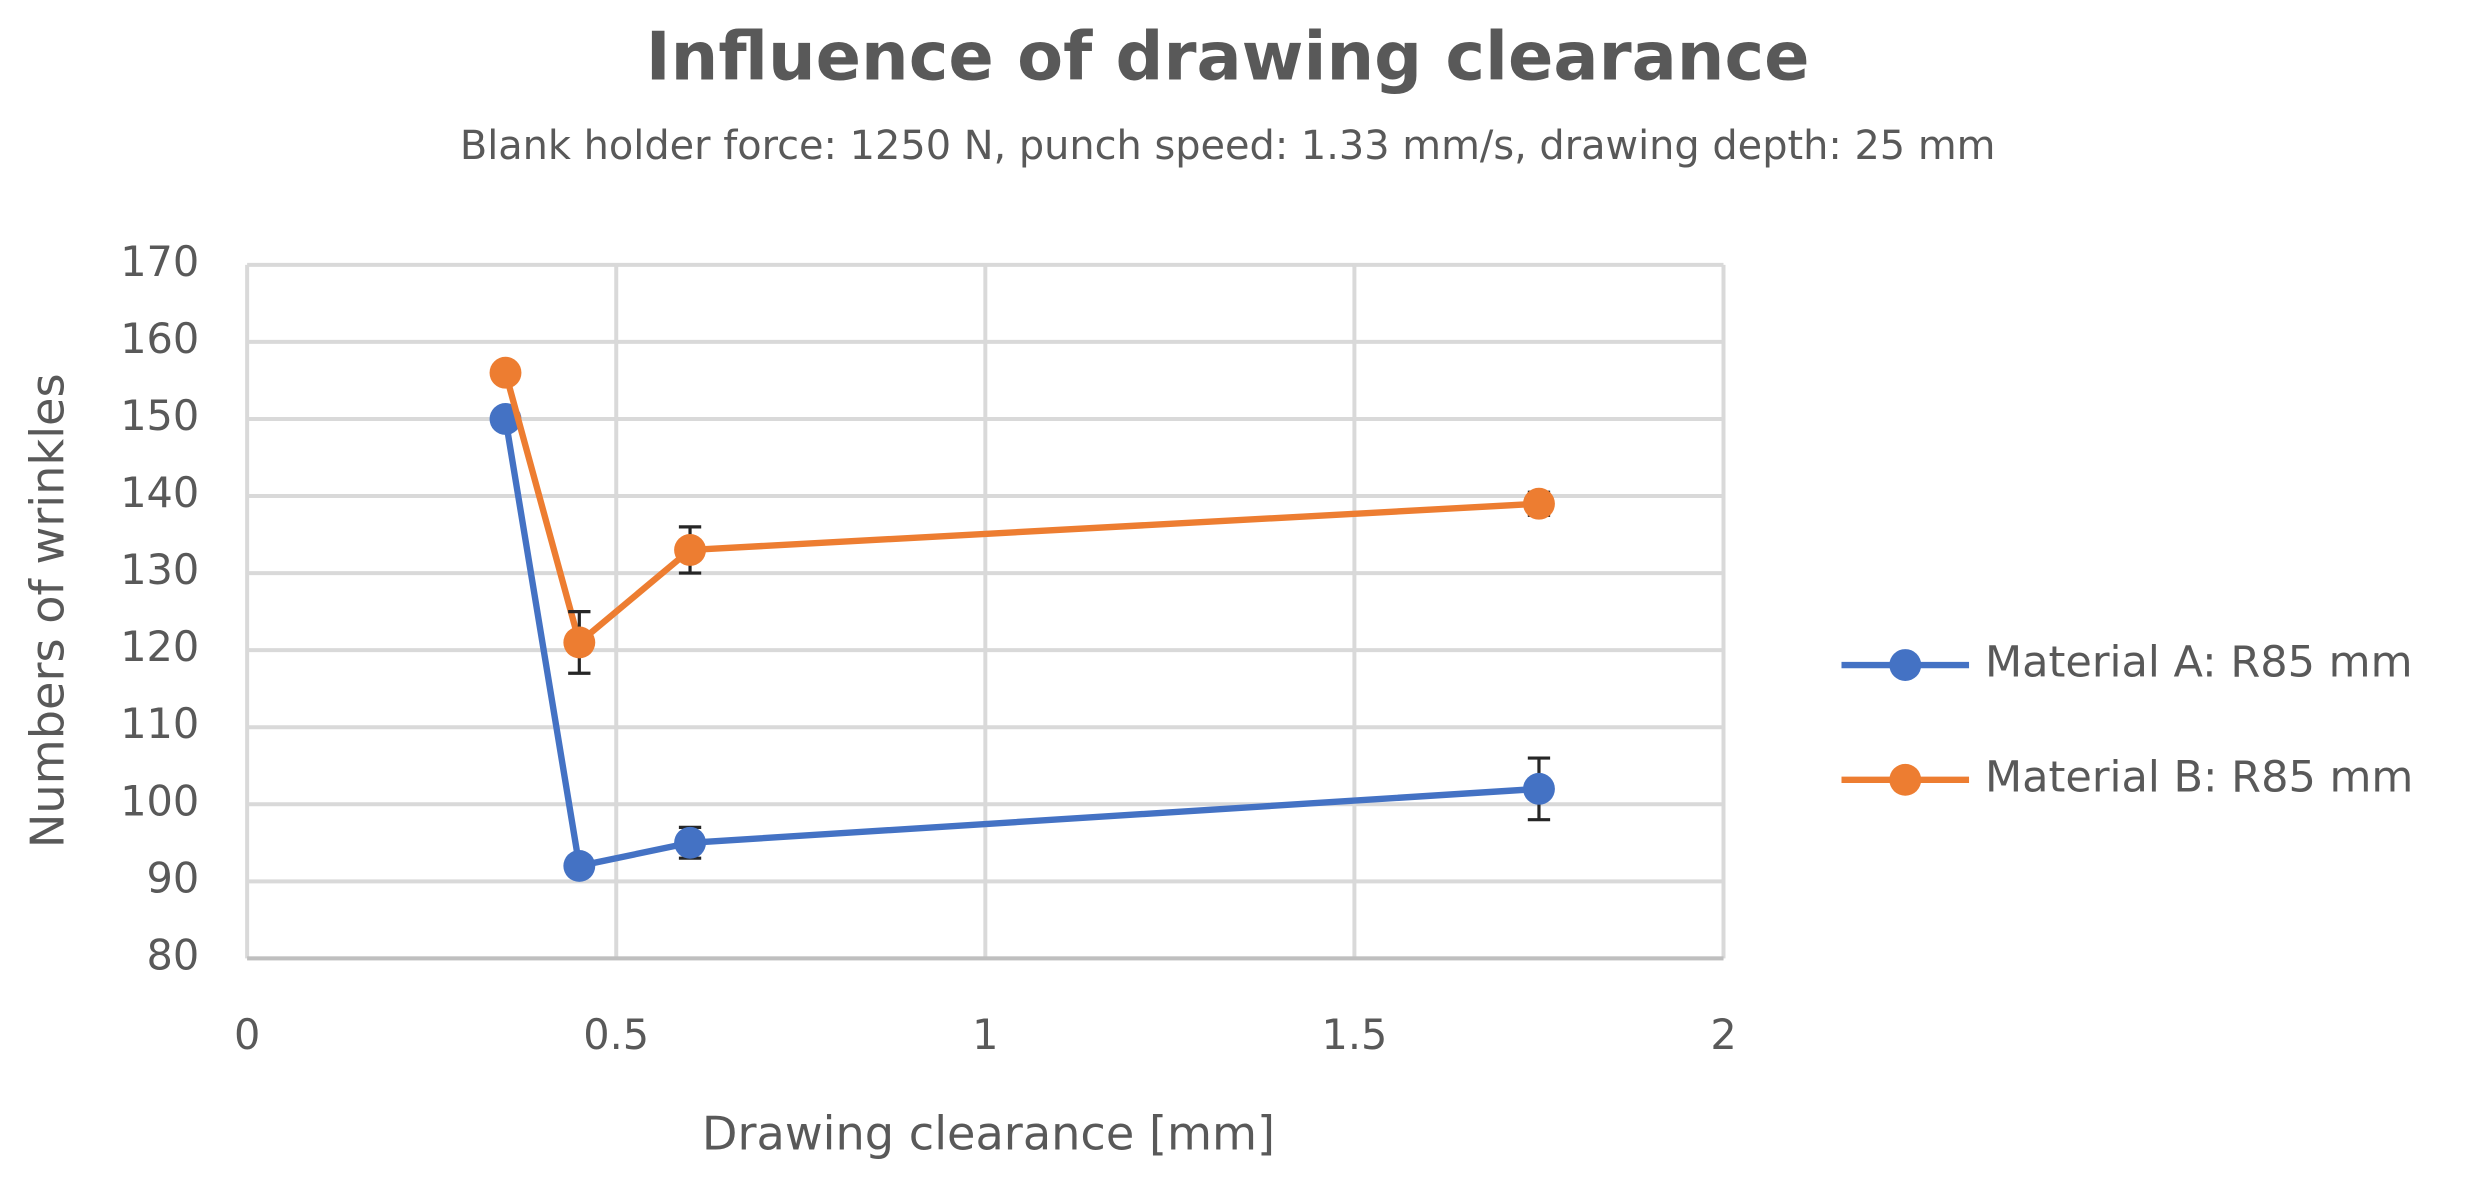  Describe the element at coordinates (616, 1035) in the screenshot. I see `x-tick-label: 0.5` at that location.